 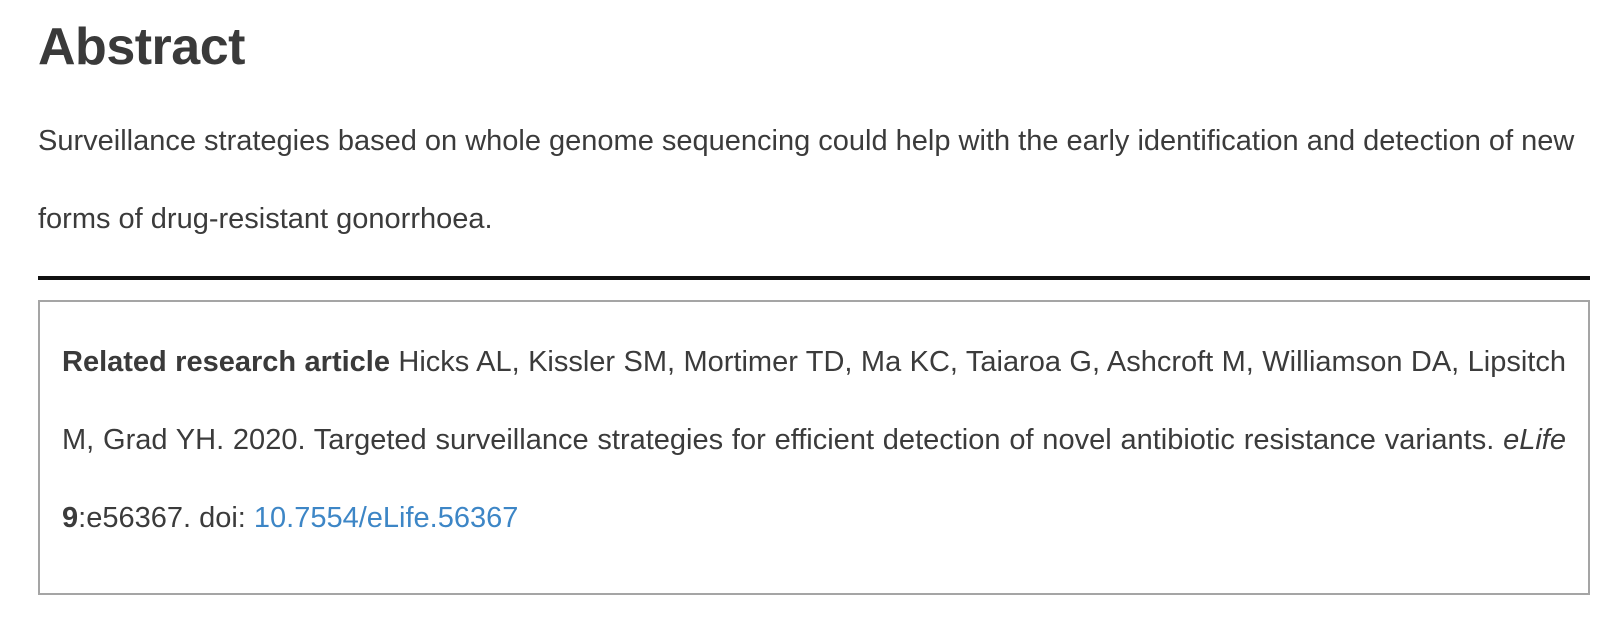 I want to click on article-number: :e56367. doi:, so click(x=166, y=518).